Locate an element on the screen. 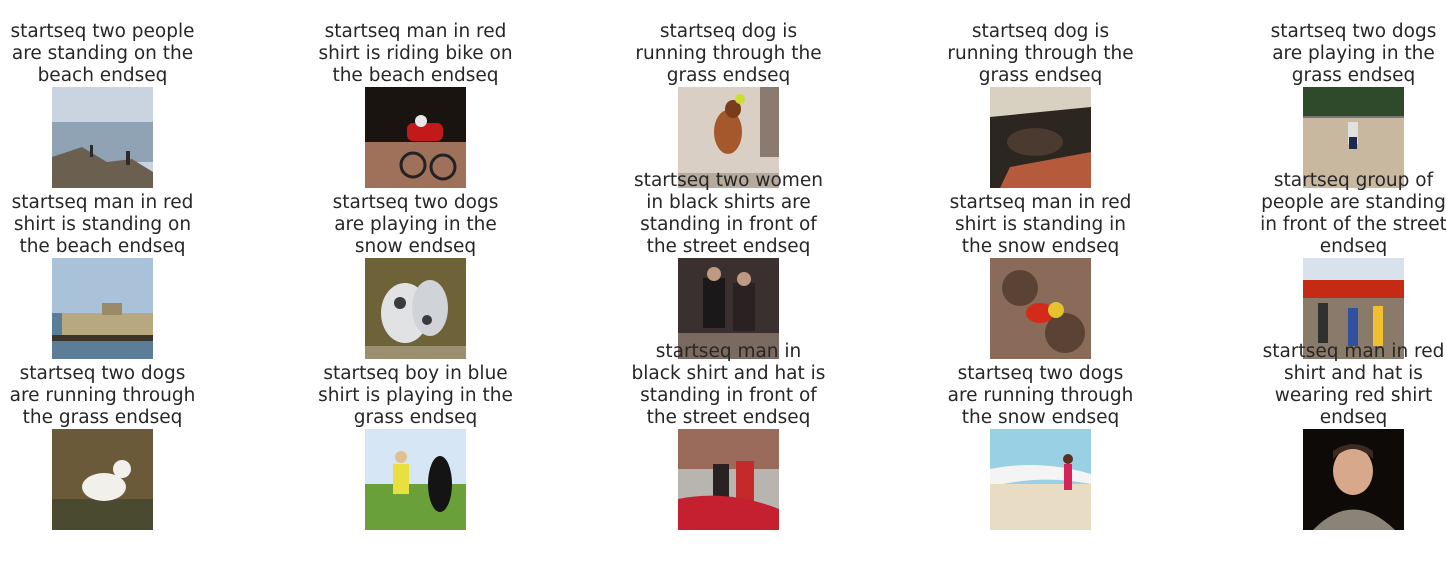 The image size is (1446, 574). photo-dog-in-car is located at coordinates (1040, 137).